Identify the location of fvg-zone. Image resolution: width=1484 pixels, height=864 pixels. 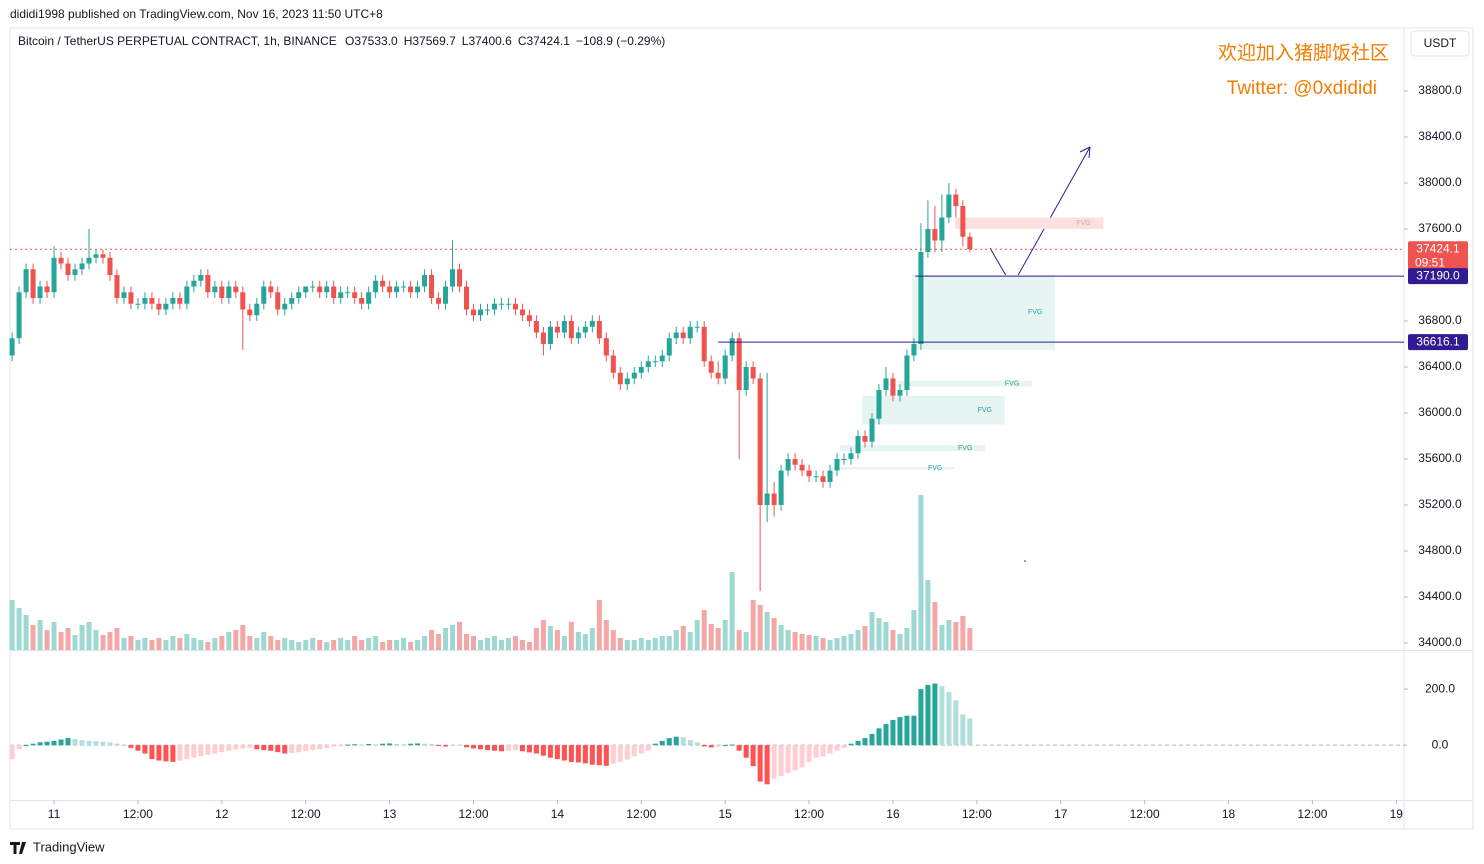
(933, 410).